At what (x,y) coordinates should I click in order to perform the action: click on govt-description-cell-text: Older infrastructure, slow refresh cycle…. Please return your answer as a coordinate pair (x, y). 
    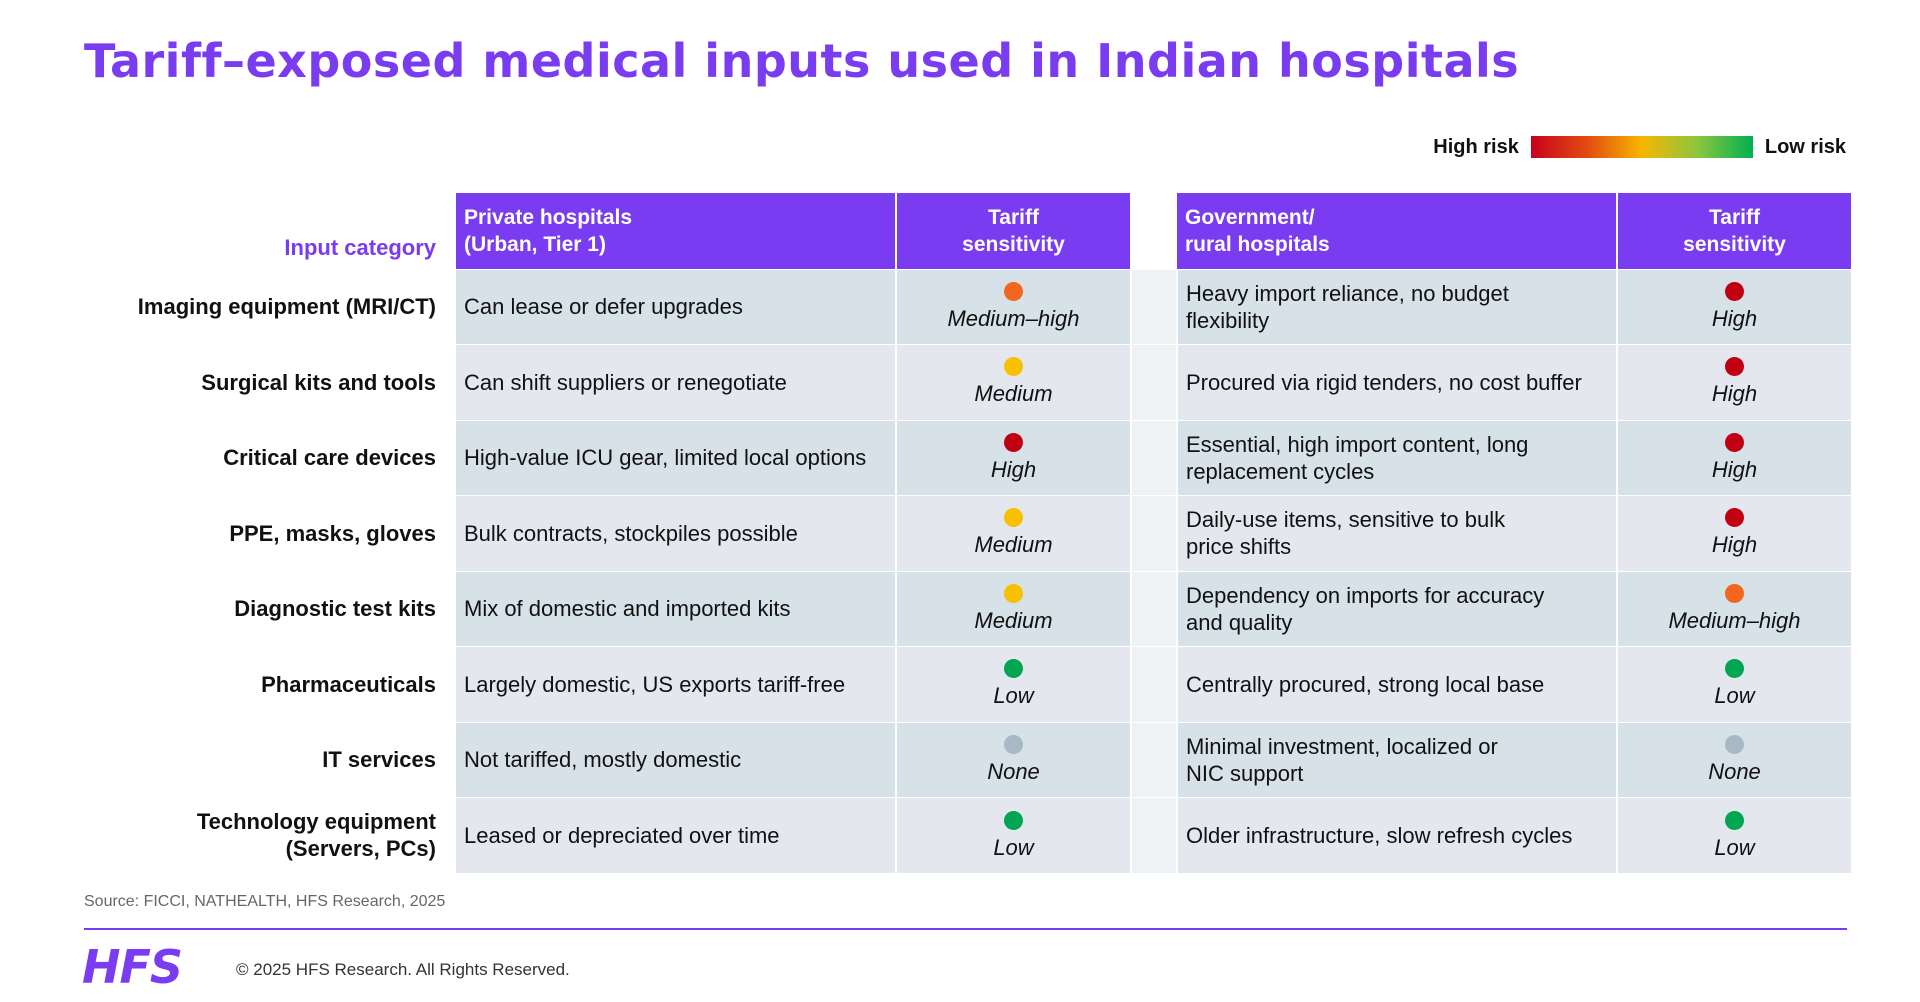
    Looking at the image, I should click on (1379, 835).